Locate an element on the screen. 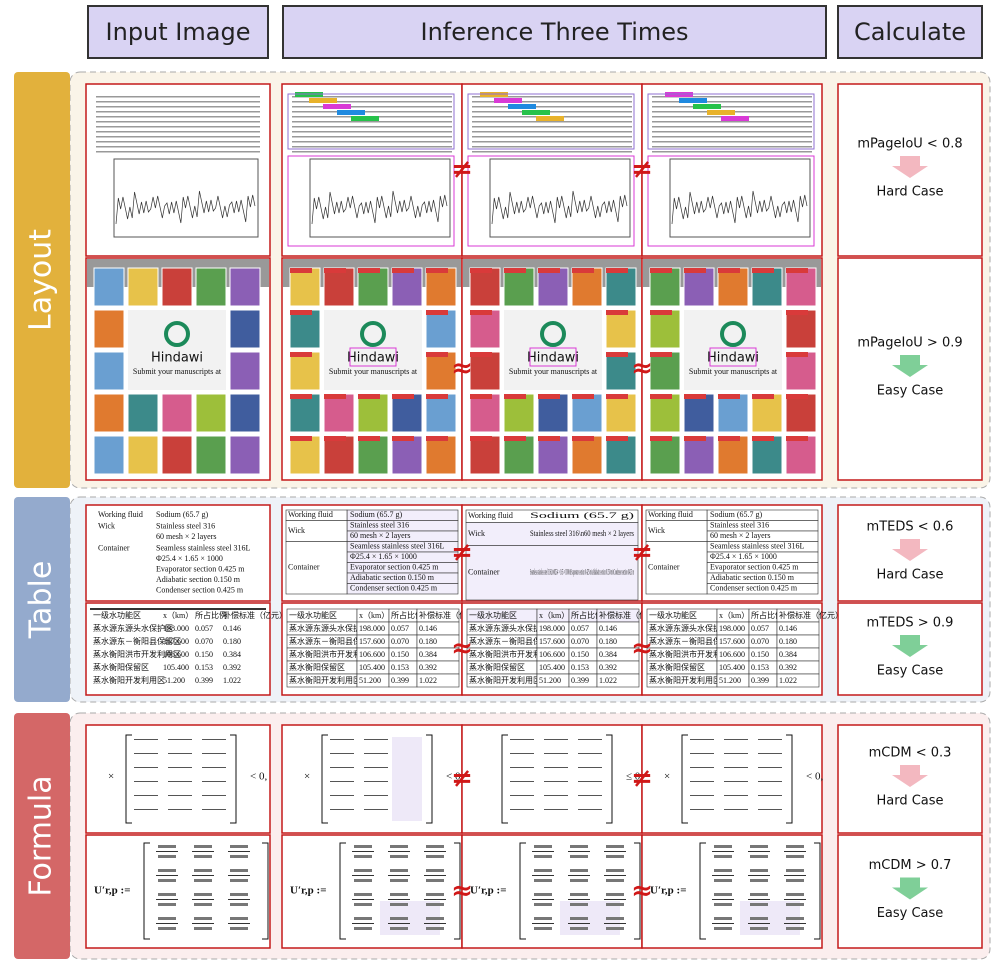 The height and width of the screenshot is (963, 997). table-cell-text: 补偿标准（亿元） is located at coordinates (631, 615).